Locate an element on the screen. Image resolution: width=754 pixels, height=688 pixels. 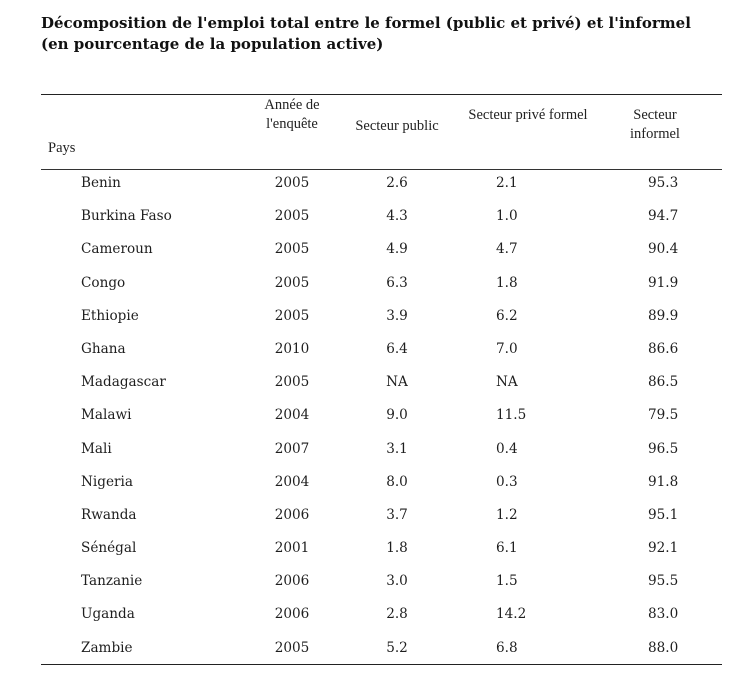
cell-secteur-public: NA is located at coordinates (397, 382).